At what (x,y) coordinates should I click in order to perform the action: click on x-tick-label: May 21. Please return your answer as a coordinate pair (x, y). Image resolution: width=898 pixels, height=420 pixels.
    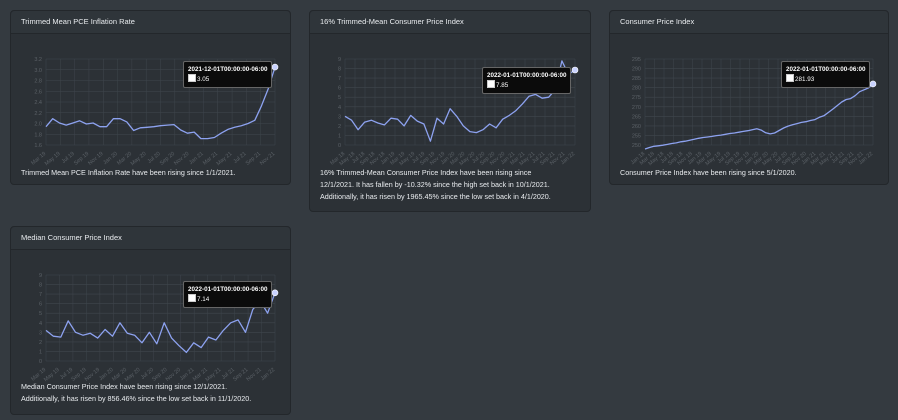
    Looking at the image, I should click on (225, 159).